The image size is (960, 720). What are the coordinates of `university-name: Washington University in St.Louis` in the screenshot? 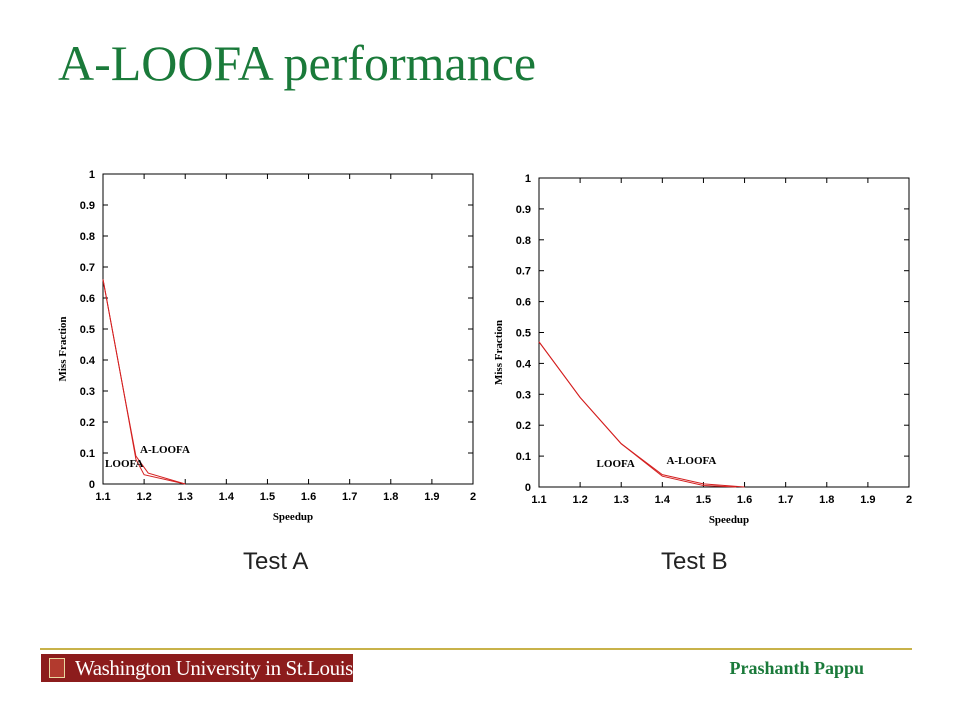 It's located at (214, 667).